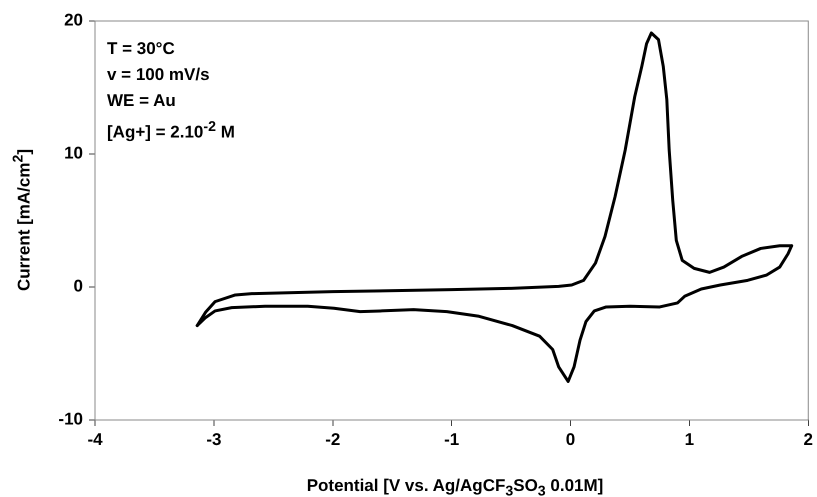  I want to click on annotation: WE = Au, so click(142, 101).